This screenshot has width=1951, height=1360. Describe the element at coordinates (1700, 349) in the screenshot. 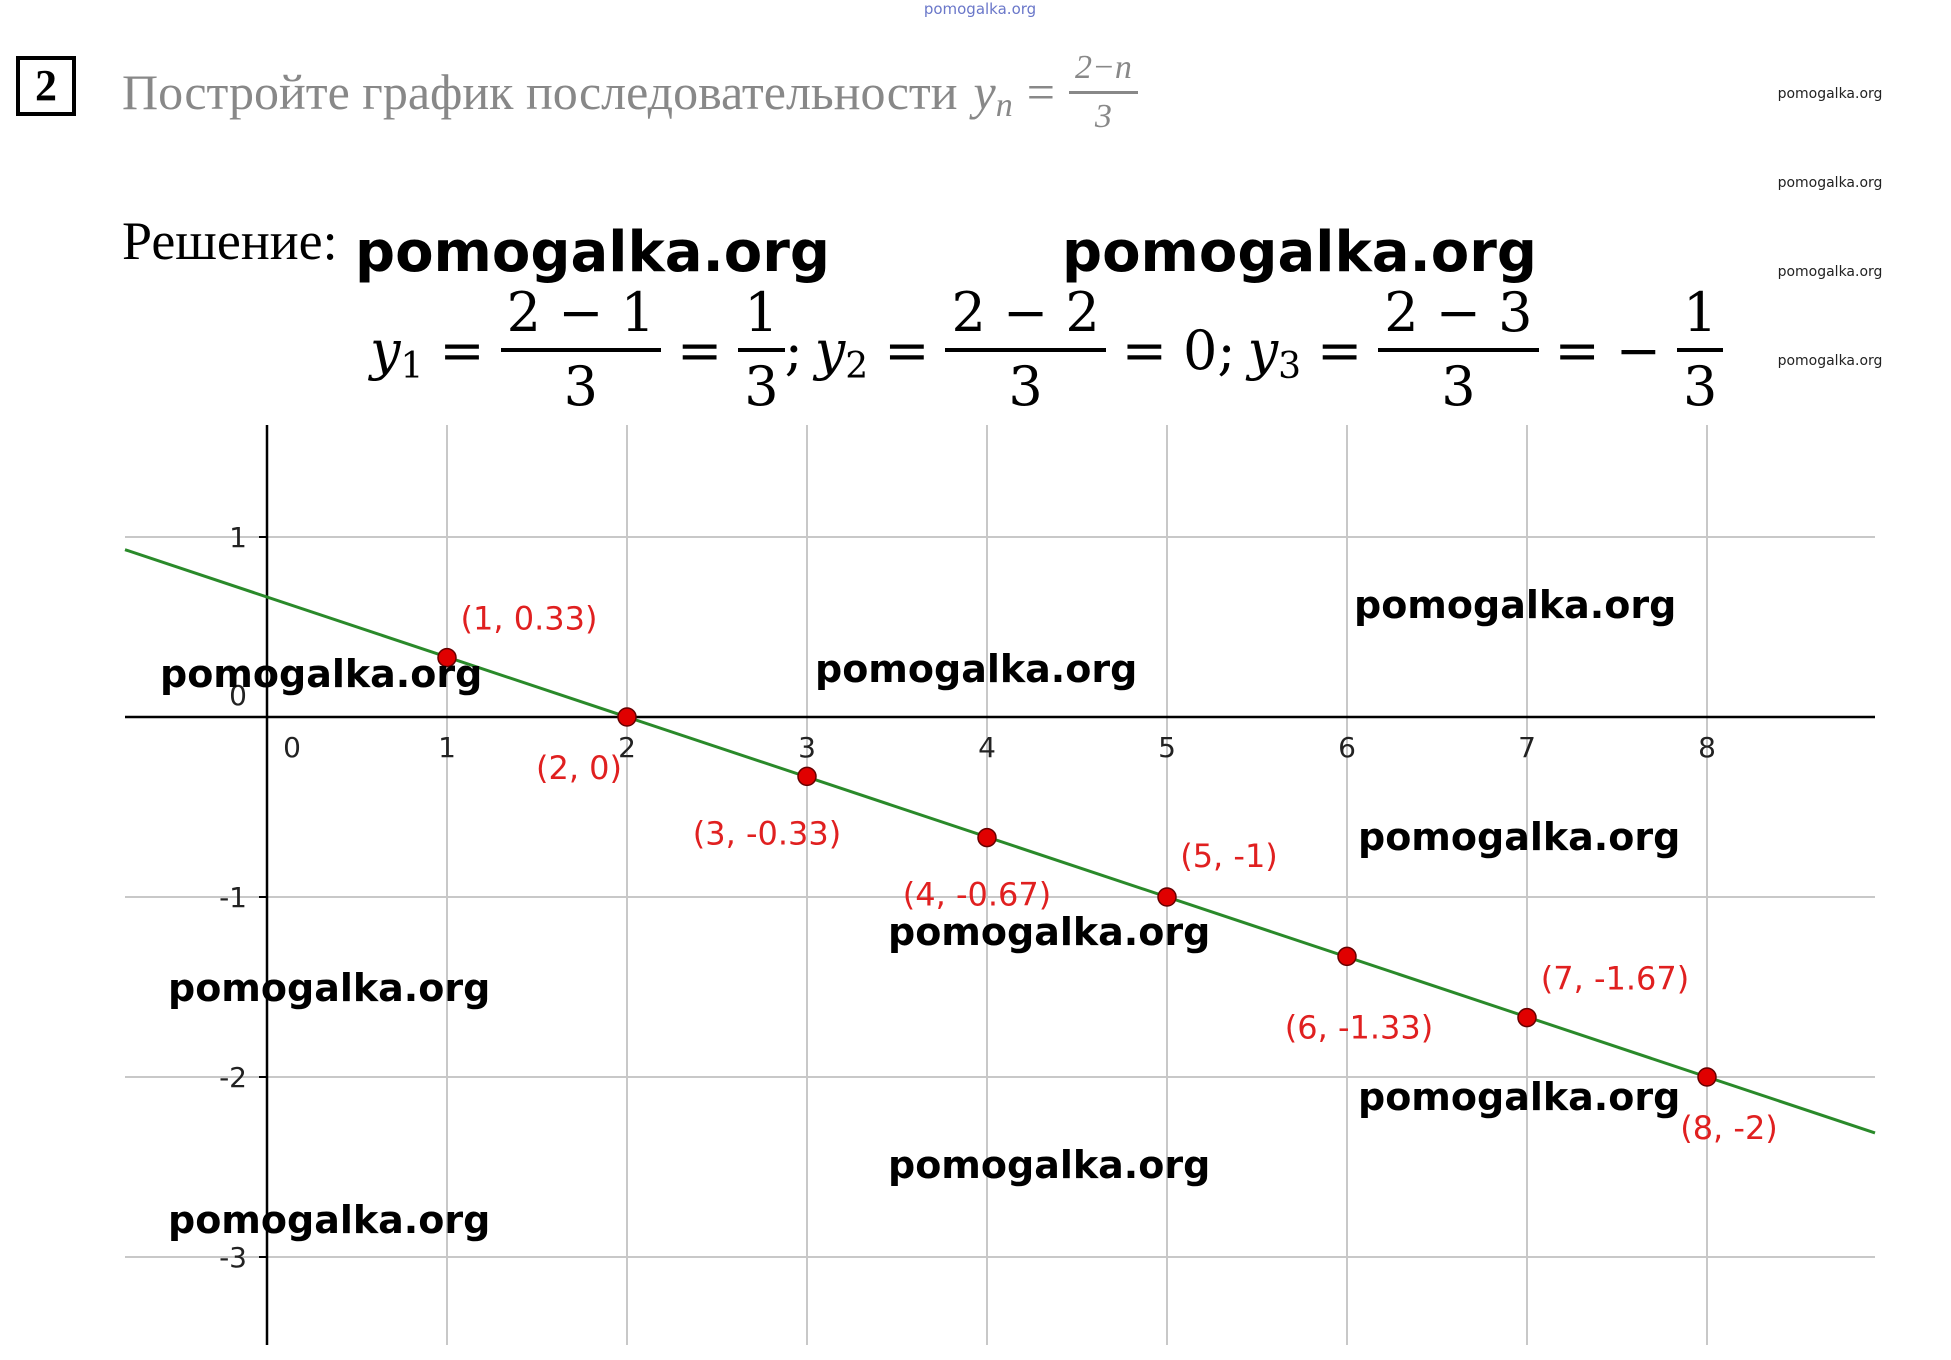

I see `term3-result: 1 3` at that location.